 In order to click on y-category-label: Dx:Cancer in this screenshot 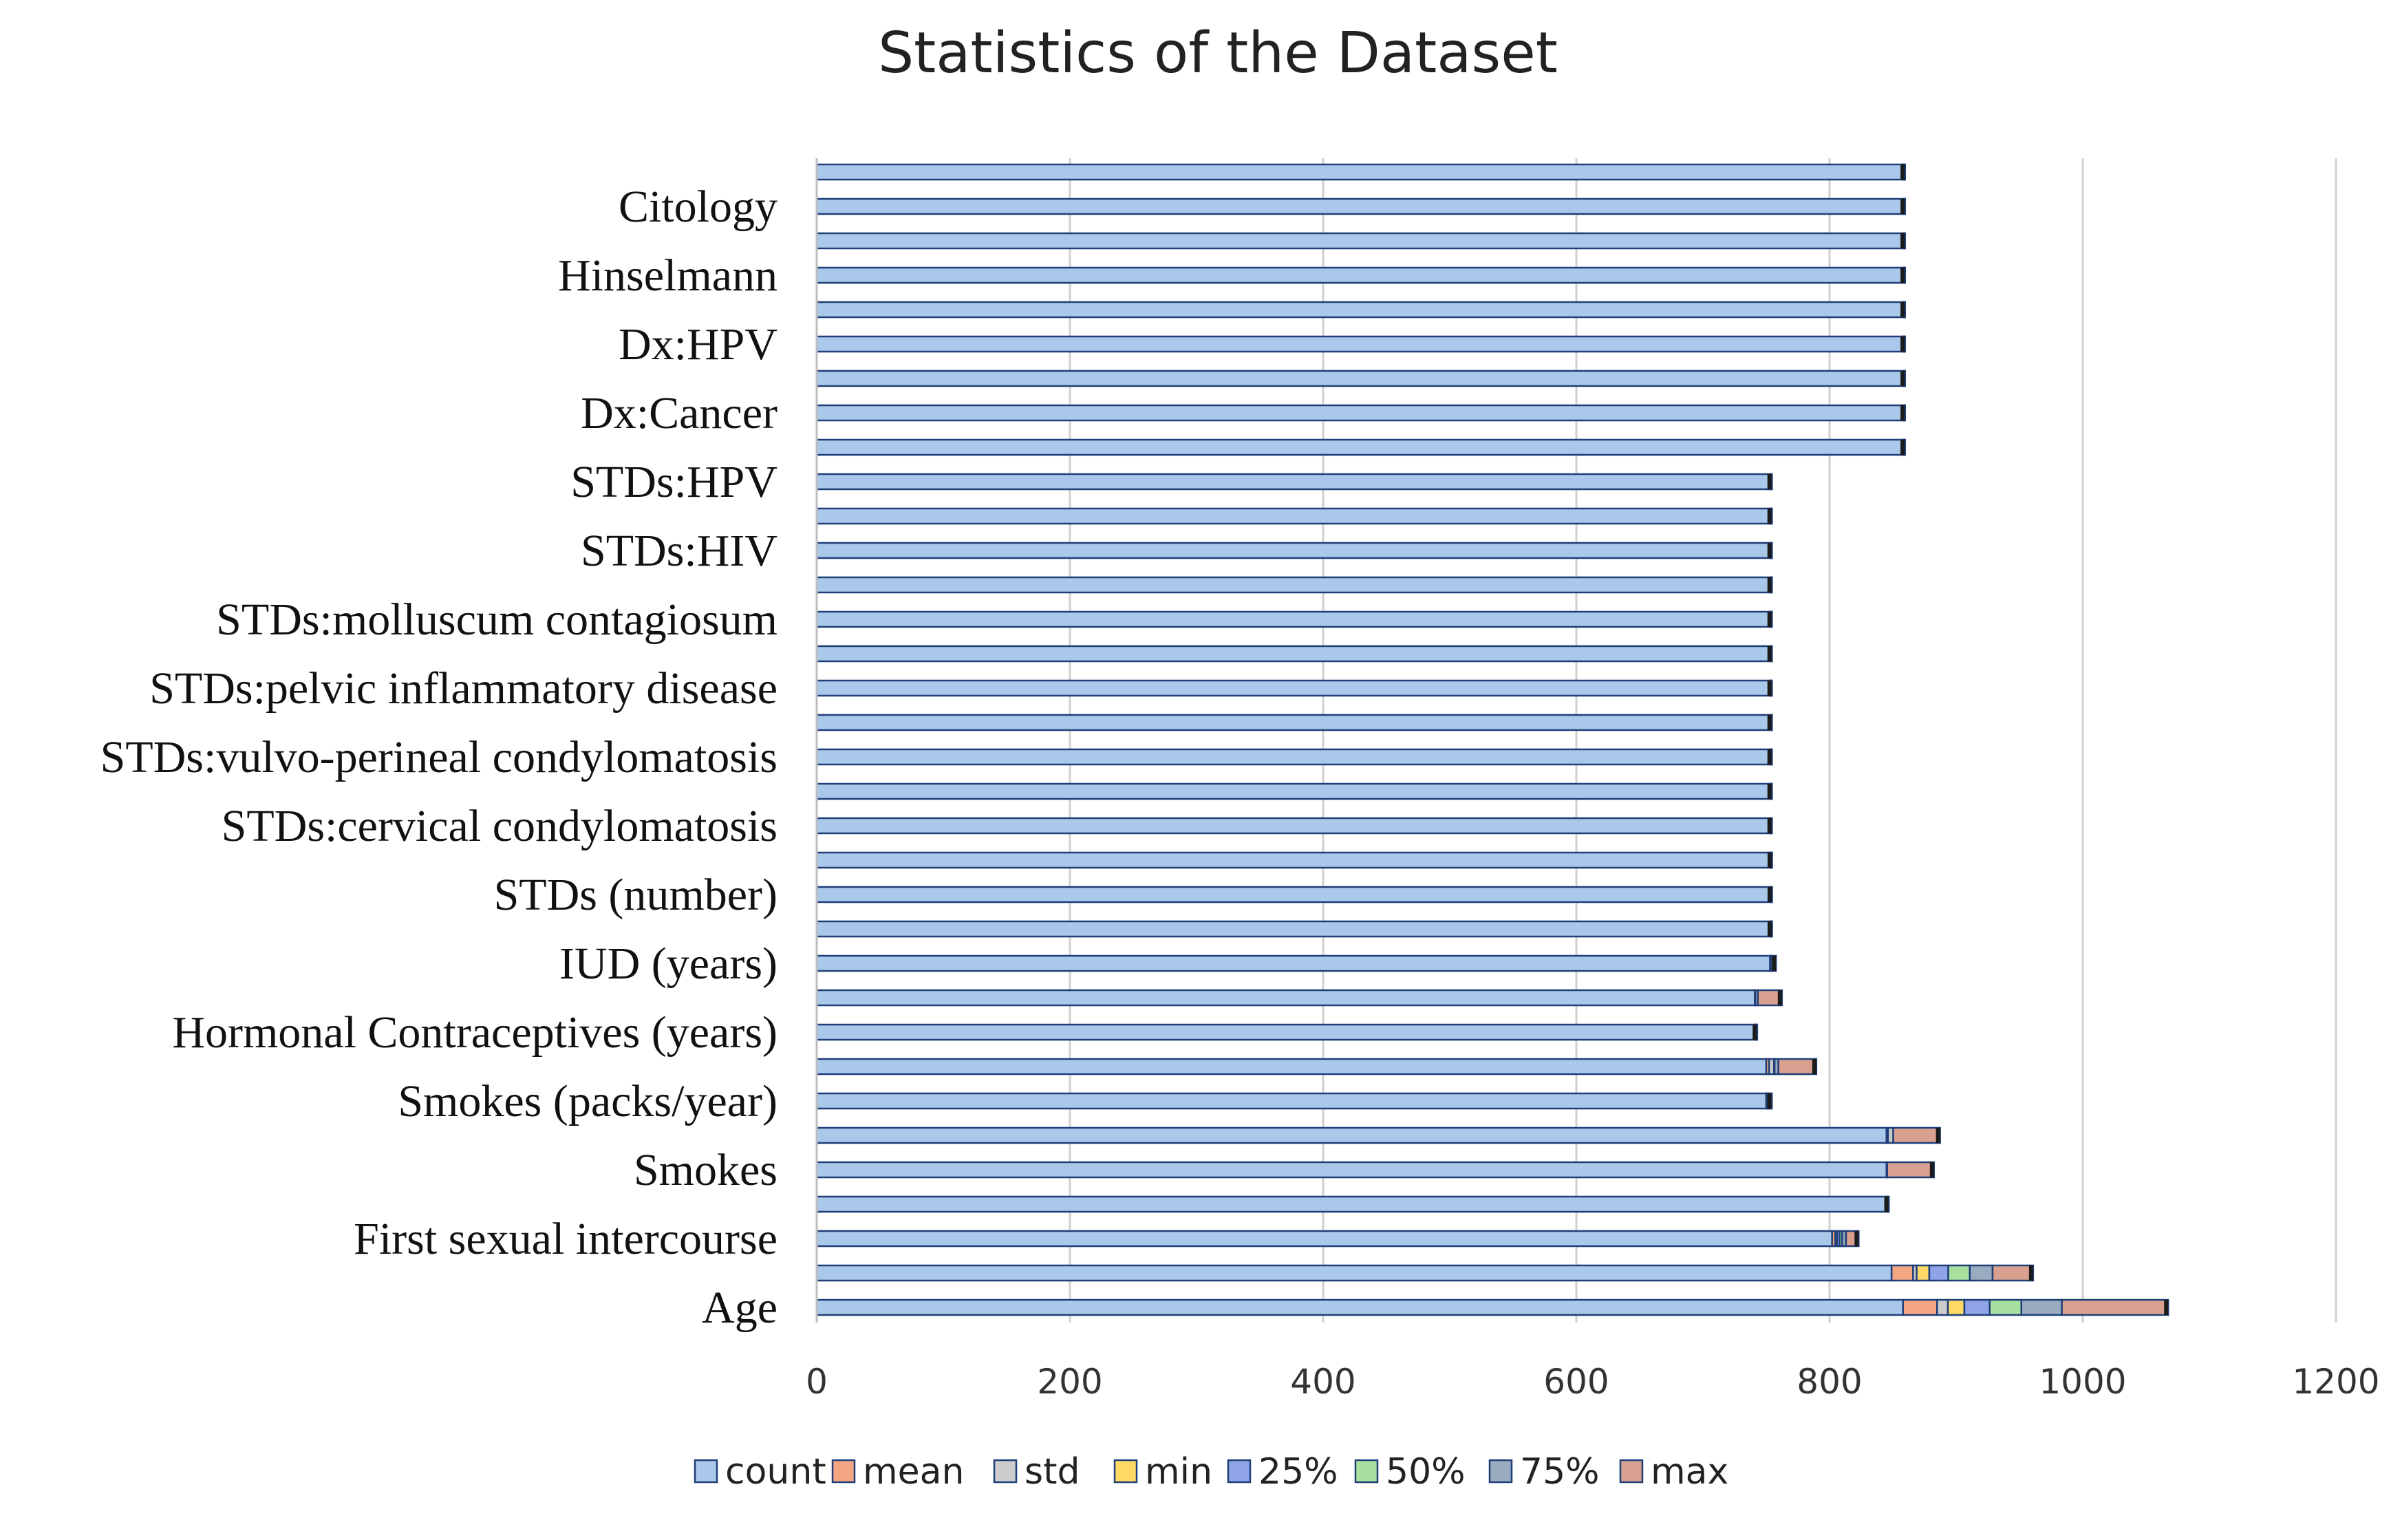, I will do `click(679, 413)`.